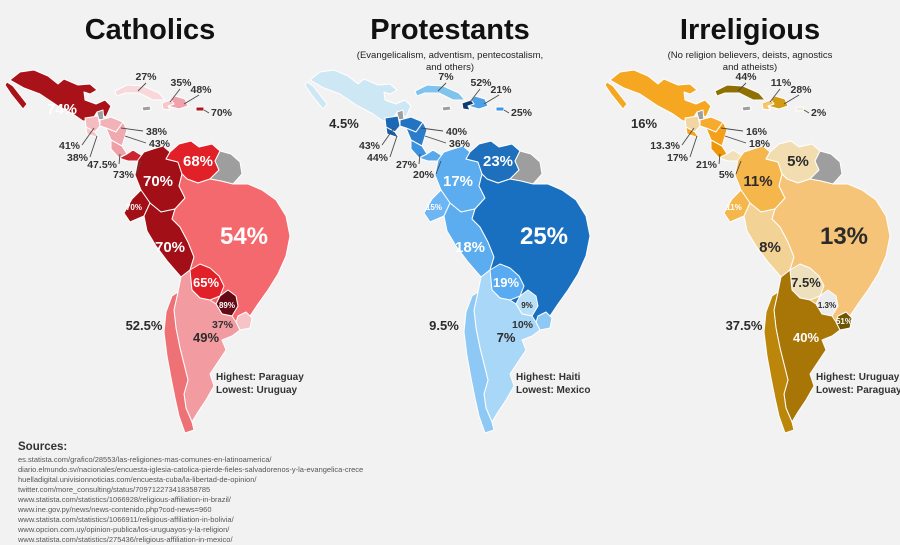 This screenshot has width=900, height=545. What do you see at coordinates (506, 337) in the screenshot?
I see `label-argentina: 7%` at bounding box center [506, 337].